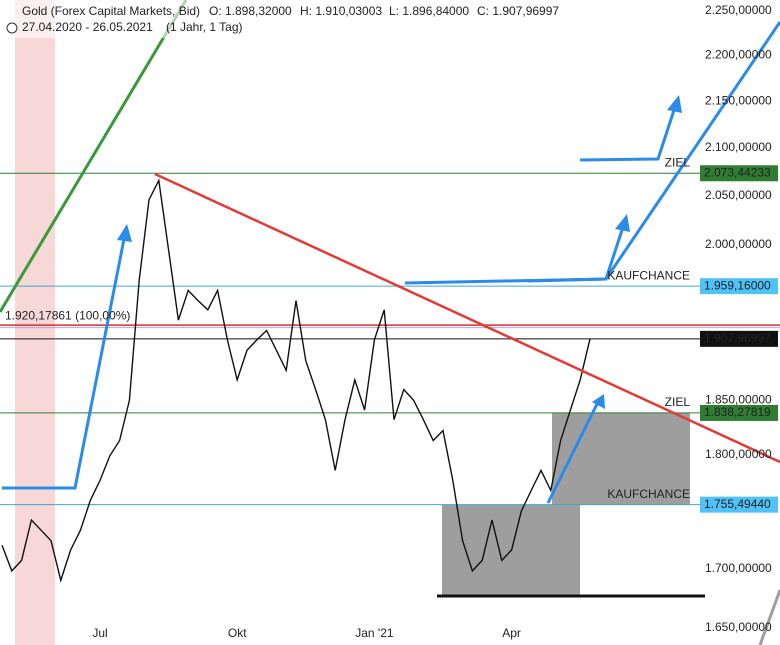  What do you see at coordinates (87, 27) in the screenshot?
I see `subtitle: 27.04.2020 - 26.05.2021` at bounding box center [87, 27].